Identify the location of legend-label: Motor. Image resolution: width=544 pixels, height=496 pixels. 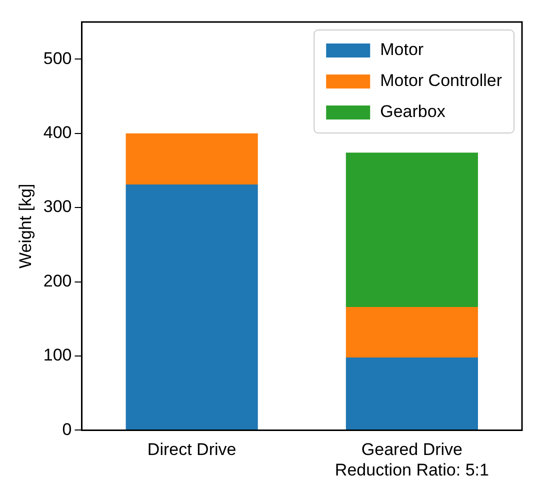
(402, 50).